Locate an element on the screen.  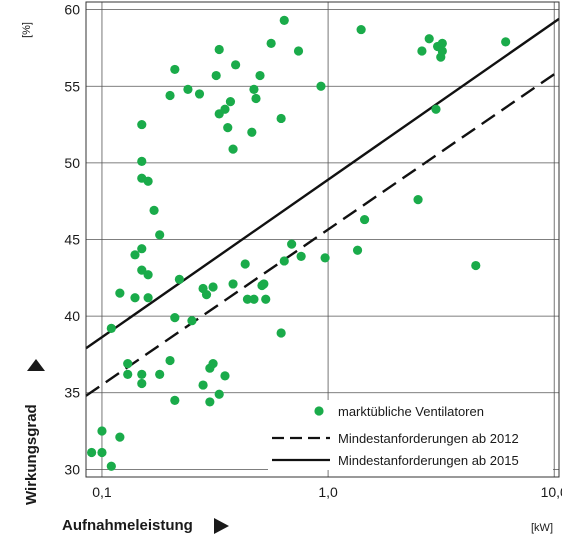
legend-label-2012: Mindestanforderungen ab 2012 is located at coordinates (428, 438).